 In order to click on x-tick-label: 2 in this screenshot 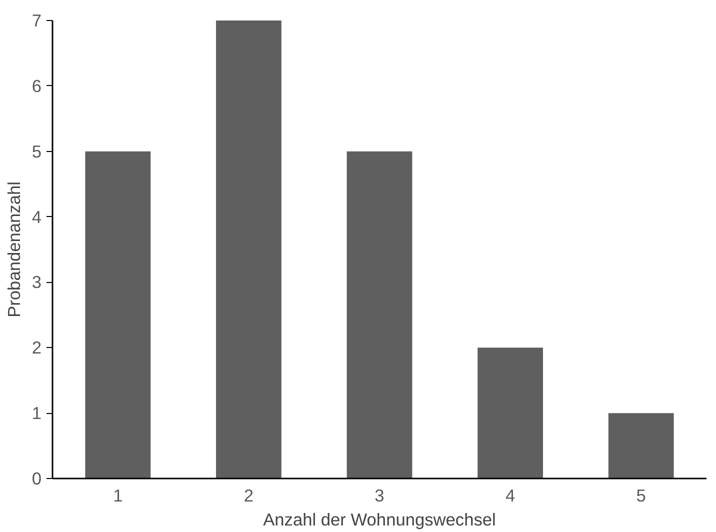, I will do `click(249, 496)`.